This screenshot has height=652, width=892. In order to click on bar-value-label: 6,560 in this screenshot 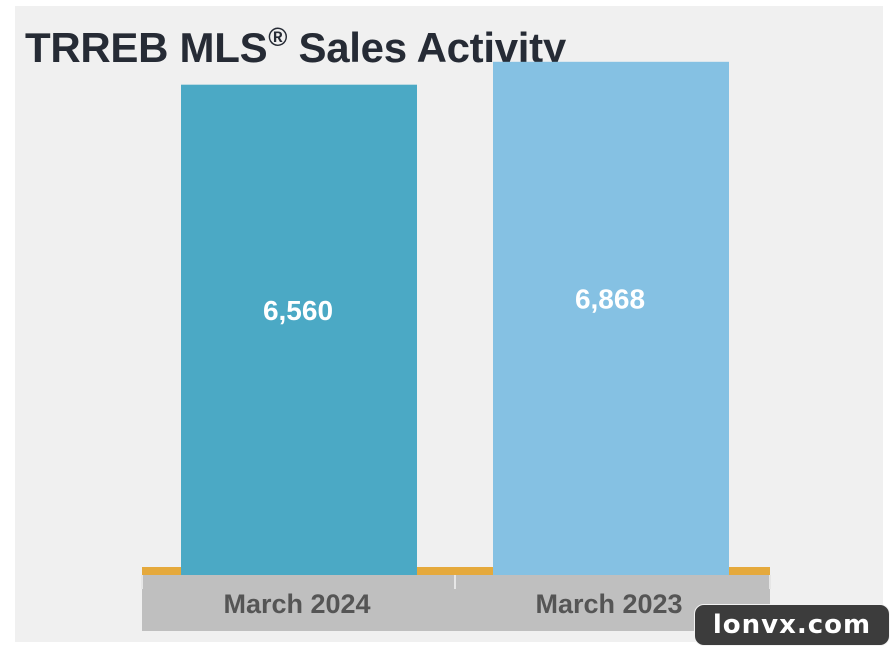, I will do `click(298, 310)`.